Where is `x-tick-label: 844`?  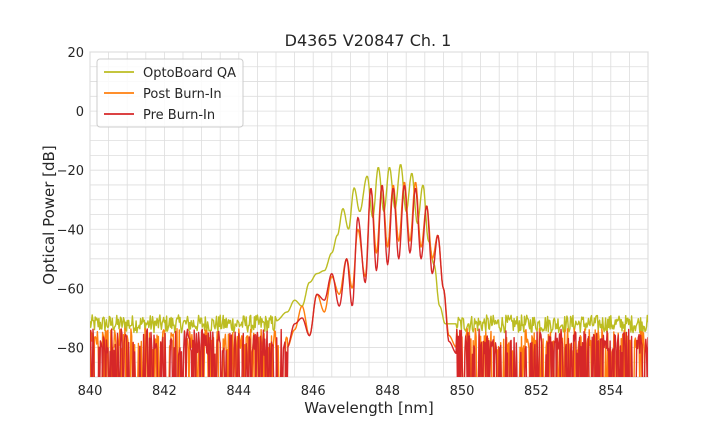 x-tick-label: 844 is located at coordinates (238, 391).